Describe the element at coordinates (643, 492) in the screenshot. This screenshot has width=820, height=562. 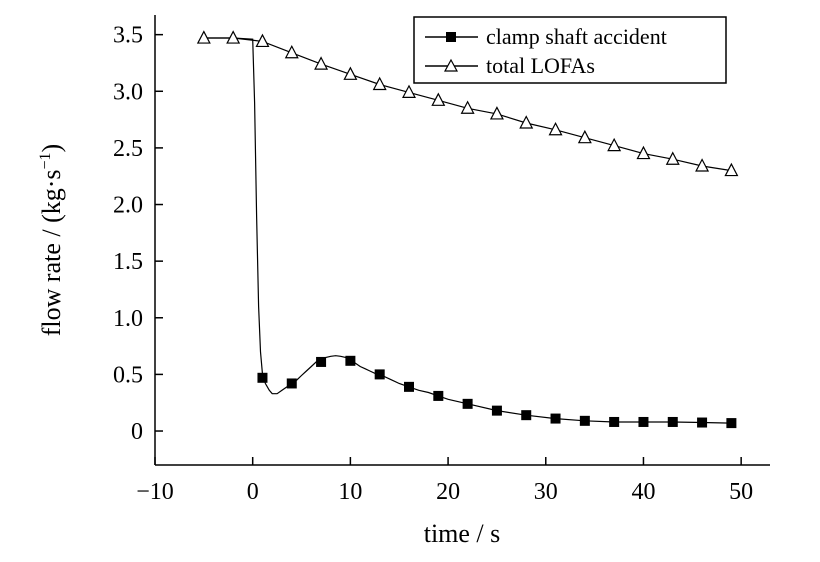
I see `x-tick-label: 40` at that location.